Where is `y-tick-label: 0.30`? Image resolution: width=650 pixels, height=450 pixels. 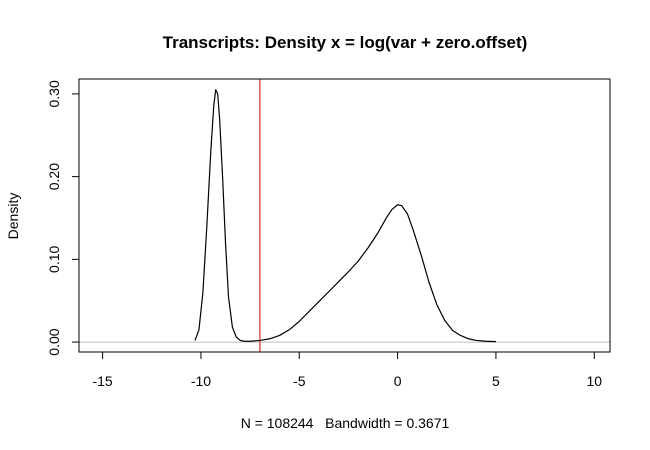
y-tick-label: 0.30 is located at coordinates (54, 93).